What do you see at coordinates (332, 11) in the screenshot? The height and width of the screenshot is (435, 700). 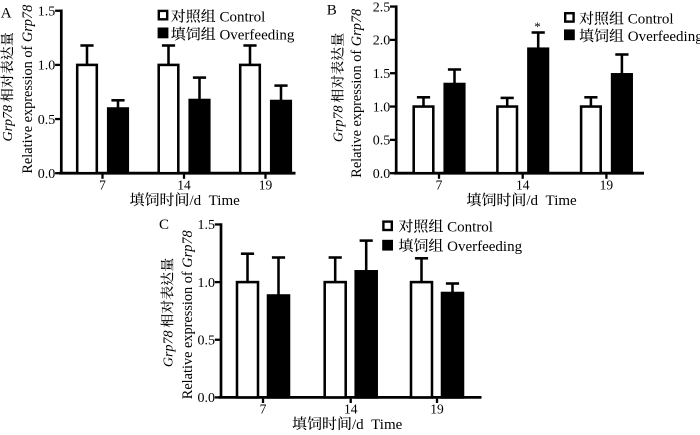 I see `svg-text: B` at bounding box center [332, 11].